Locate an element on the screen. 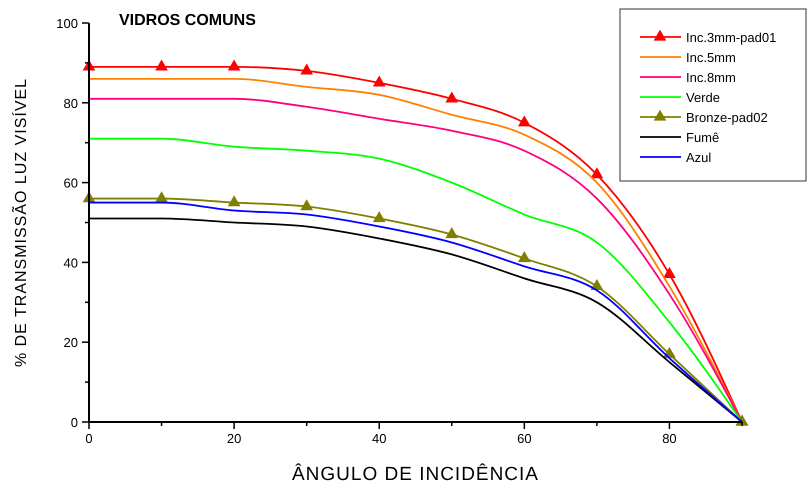  x-tick-label: 80 is located at coordinates (669, 438).